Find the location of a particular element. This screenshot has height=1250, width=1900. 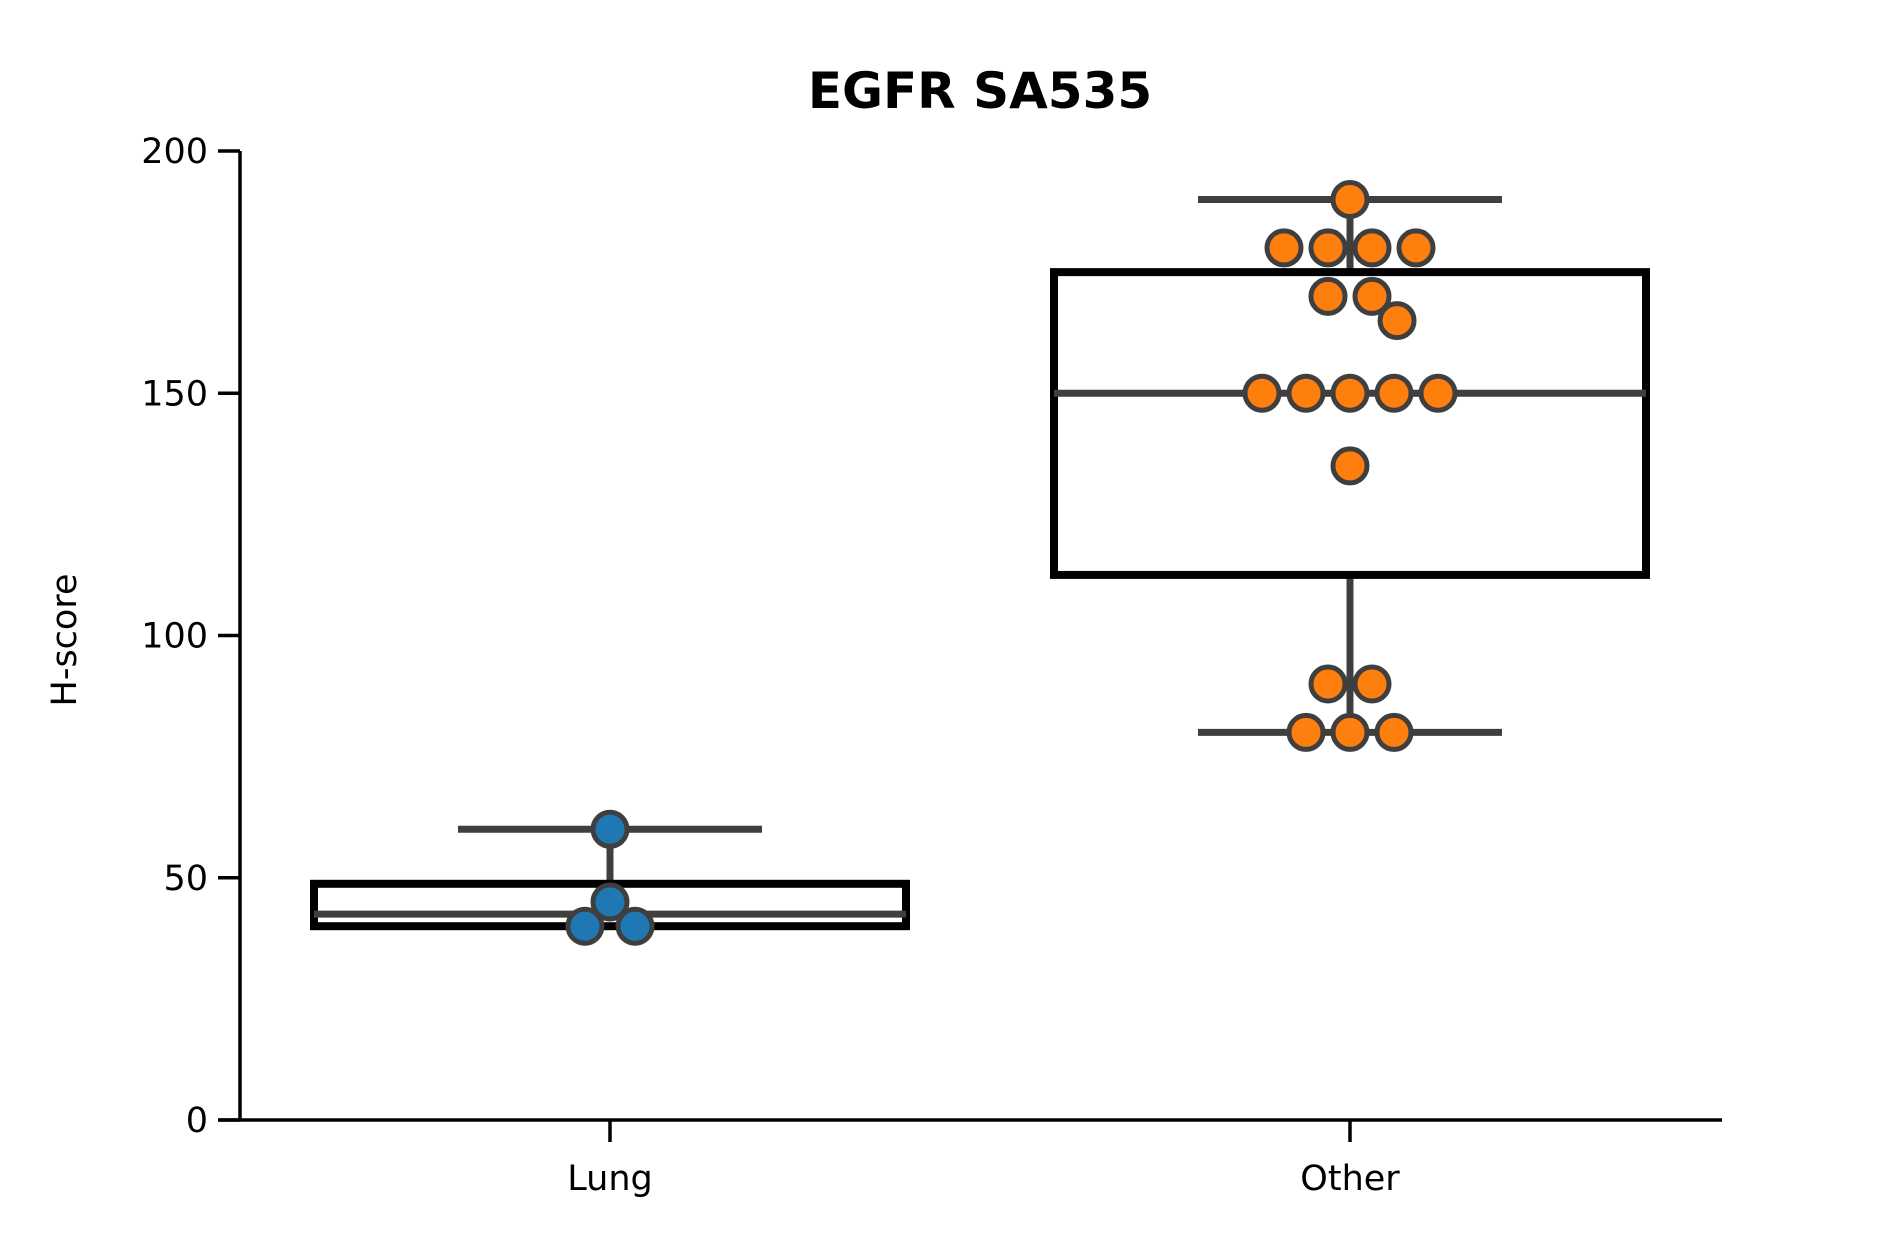

y-tick-label: 50 is located at coordinates (185, 879).